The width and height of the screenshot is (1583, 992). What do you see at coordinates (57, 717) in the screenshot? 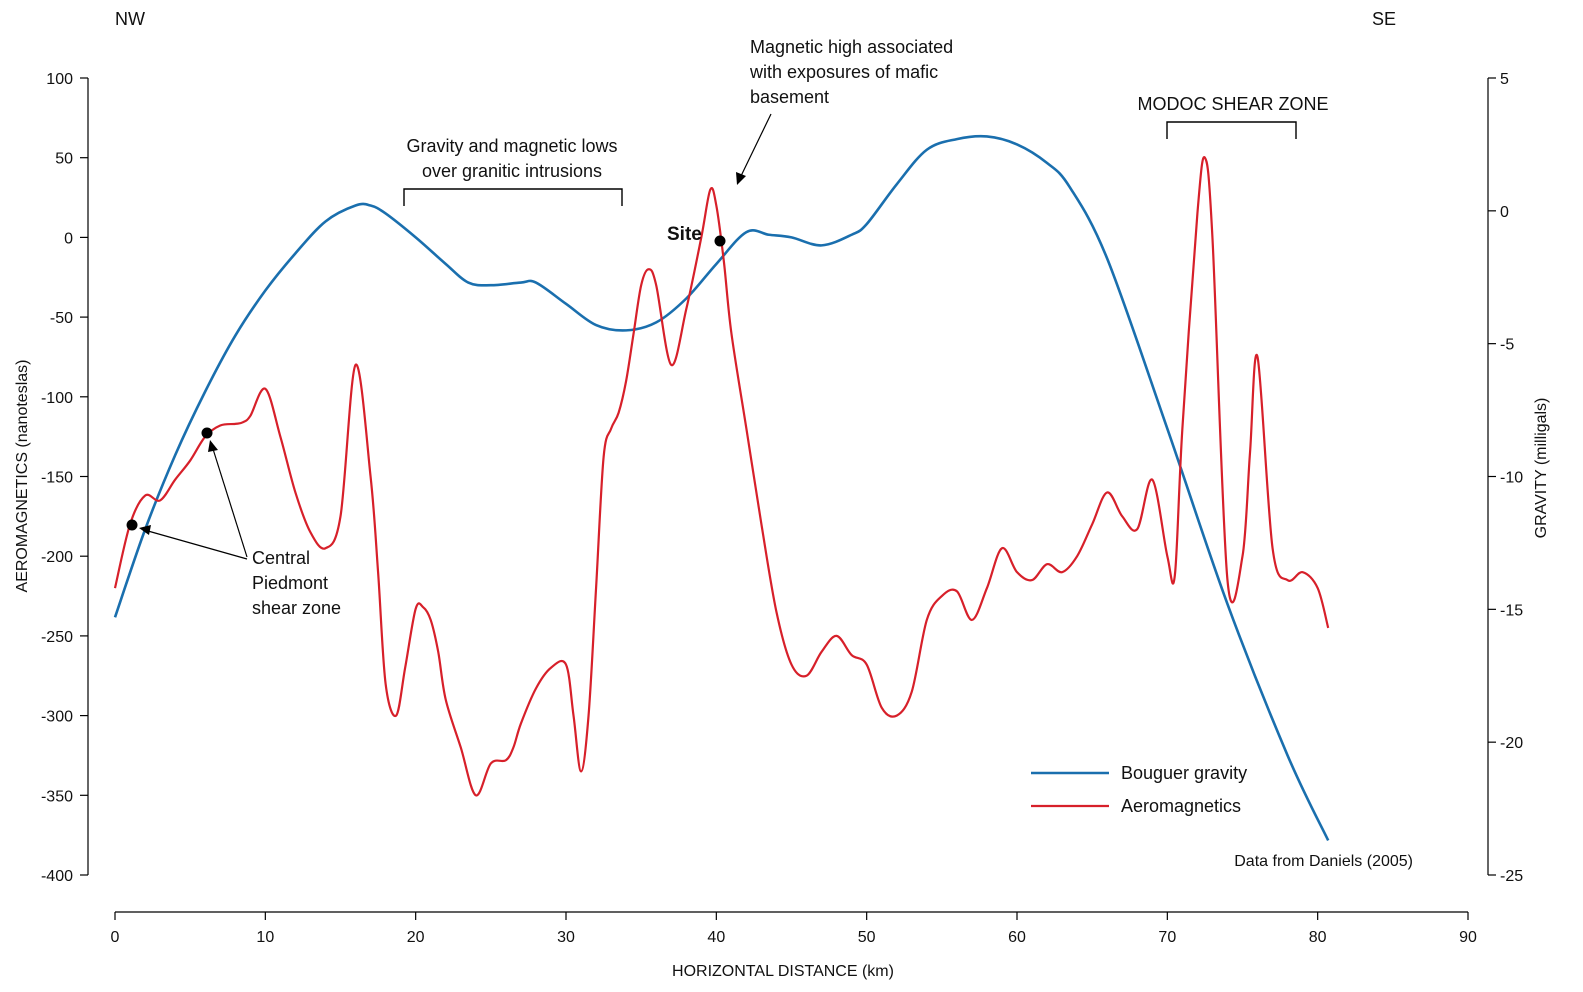
I see `left-y-tick-label: -300` at bounding box center [57, 717].